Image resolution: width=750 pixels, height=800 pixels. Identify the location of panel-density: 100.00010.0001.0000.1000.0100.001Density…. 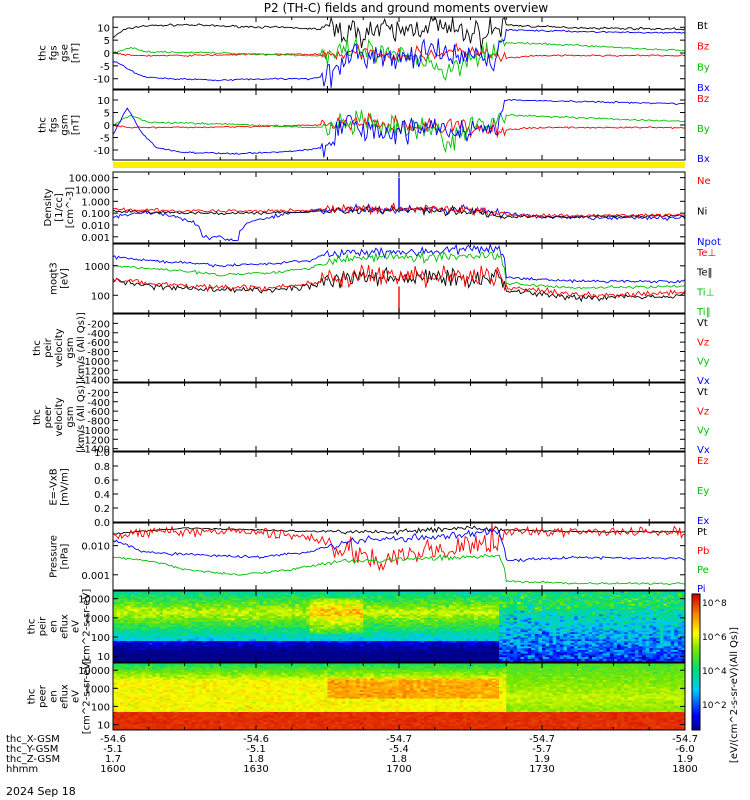
(382, 209).